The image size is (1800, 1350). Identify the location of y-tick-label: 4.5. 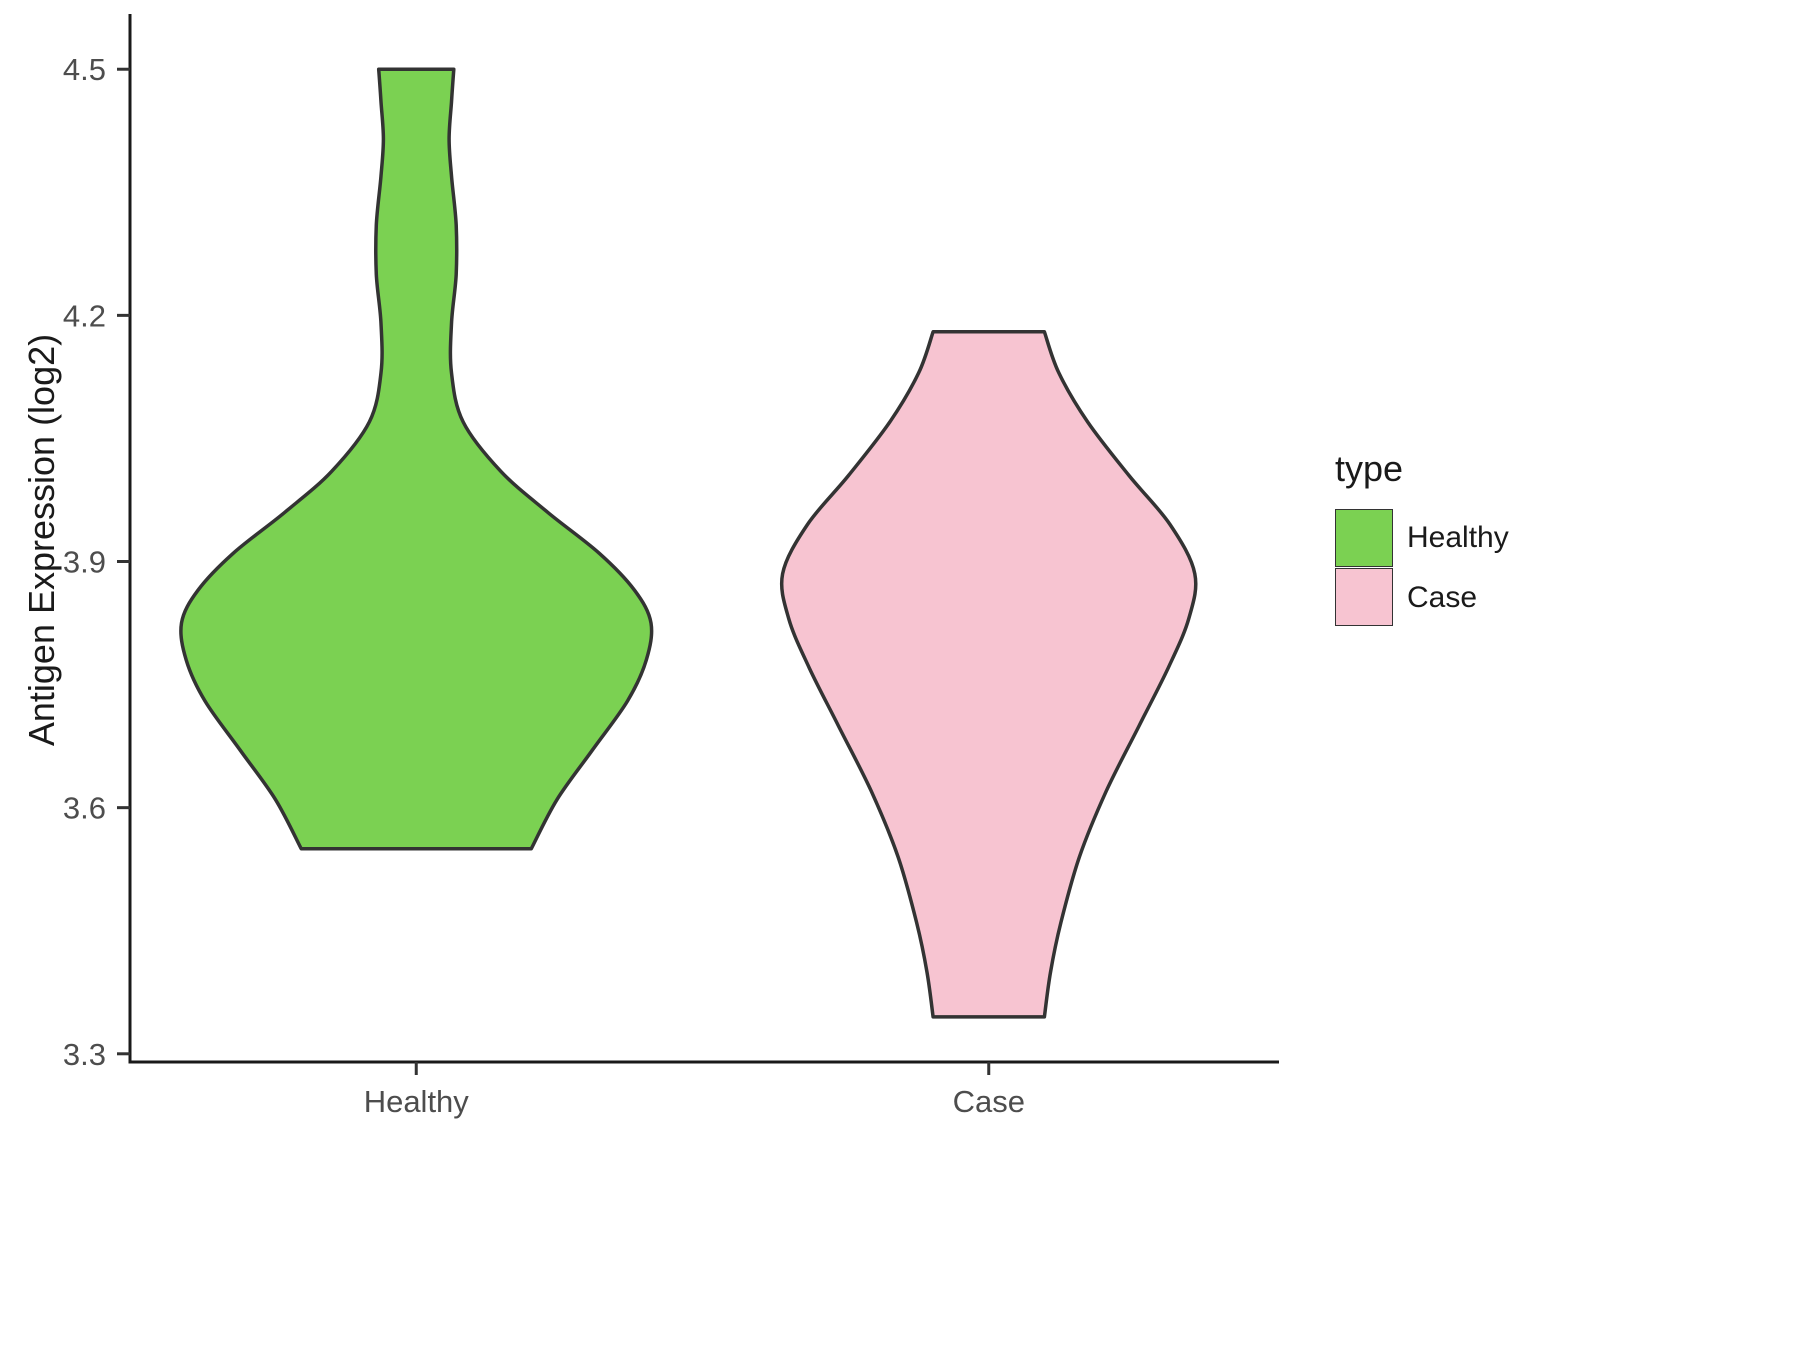
(84, 69).